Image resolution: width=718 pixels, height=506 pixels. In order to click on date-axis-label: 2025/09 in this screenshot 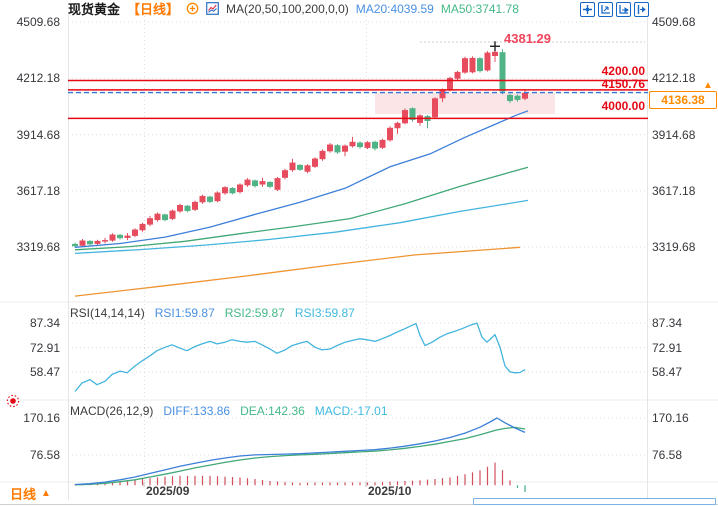, I will do `click(168, 491)`.